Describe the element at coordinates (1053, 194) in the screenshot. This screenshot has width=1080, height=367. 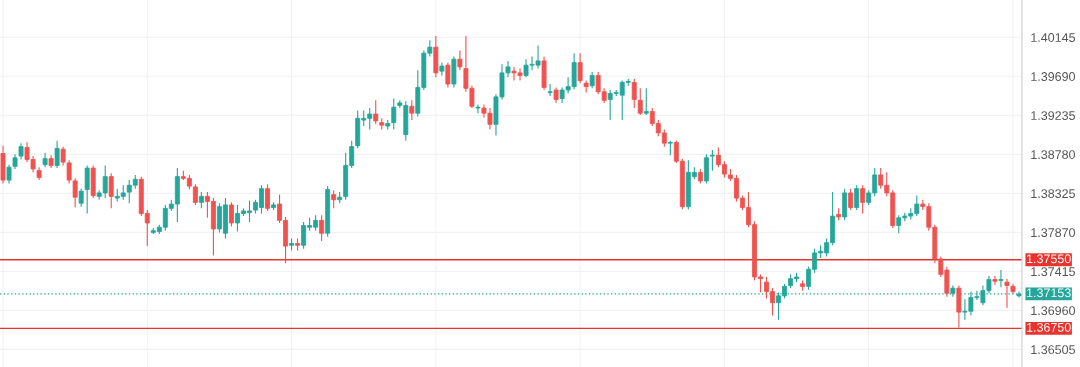
I see `y-tick-label: 1.38325` at that location.